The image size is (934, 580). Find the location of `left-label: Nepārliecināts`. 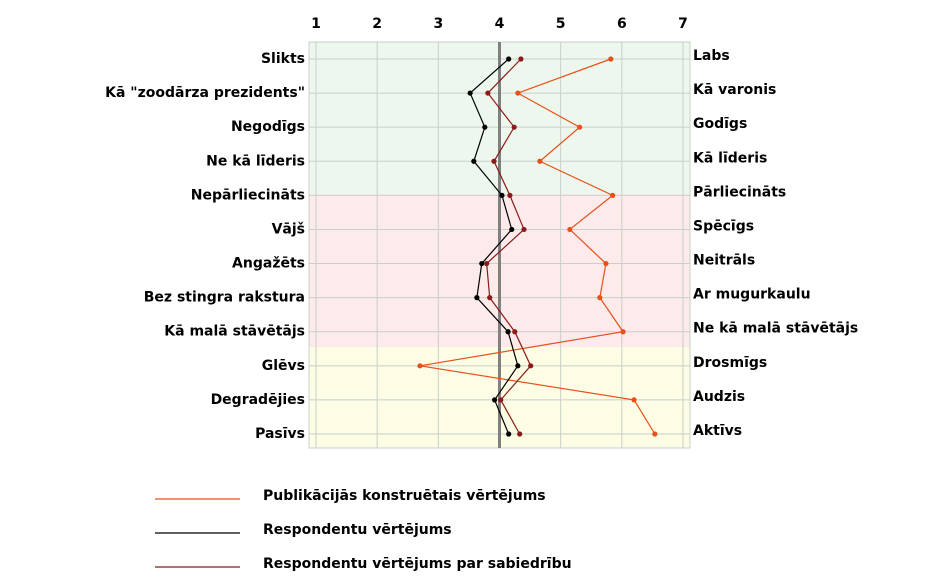

left-label: Nepārliecināts is located at coordinates (248, 195).